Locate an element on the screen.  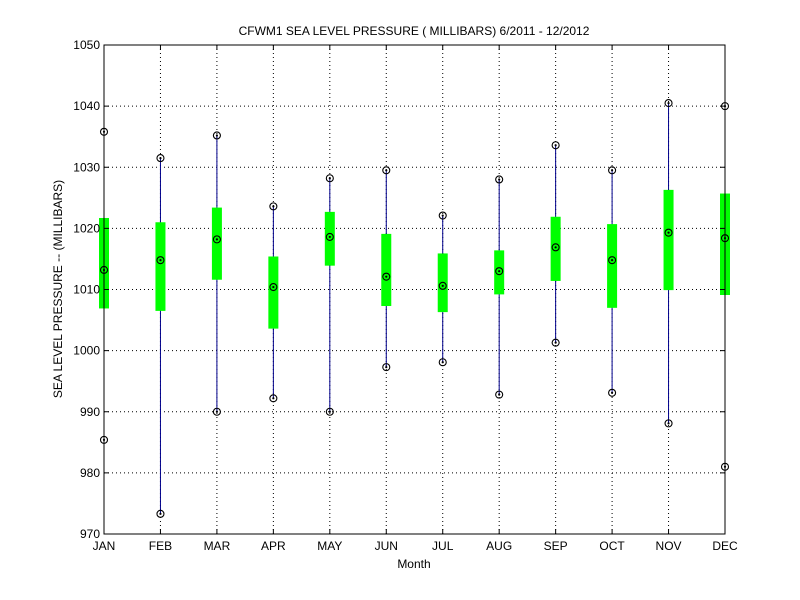
x-tick-label: MAY is located at coordinates (329, 546).